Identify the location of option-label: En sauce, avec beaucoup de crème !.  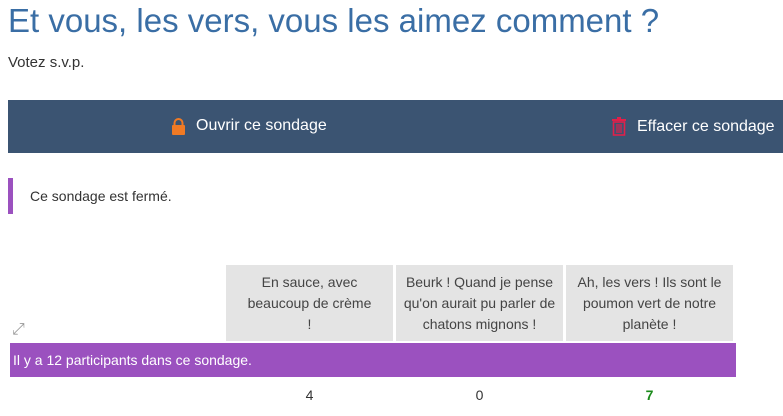
(309, 302).